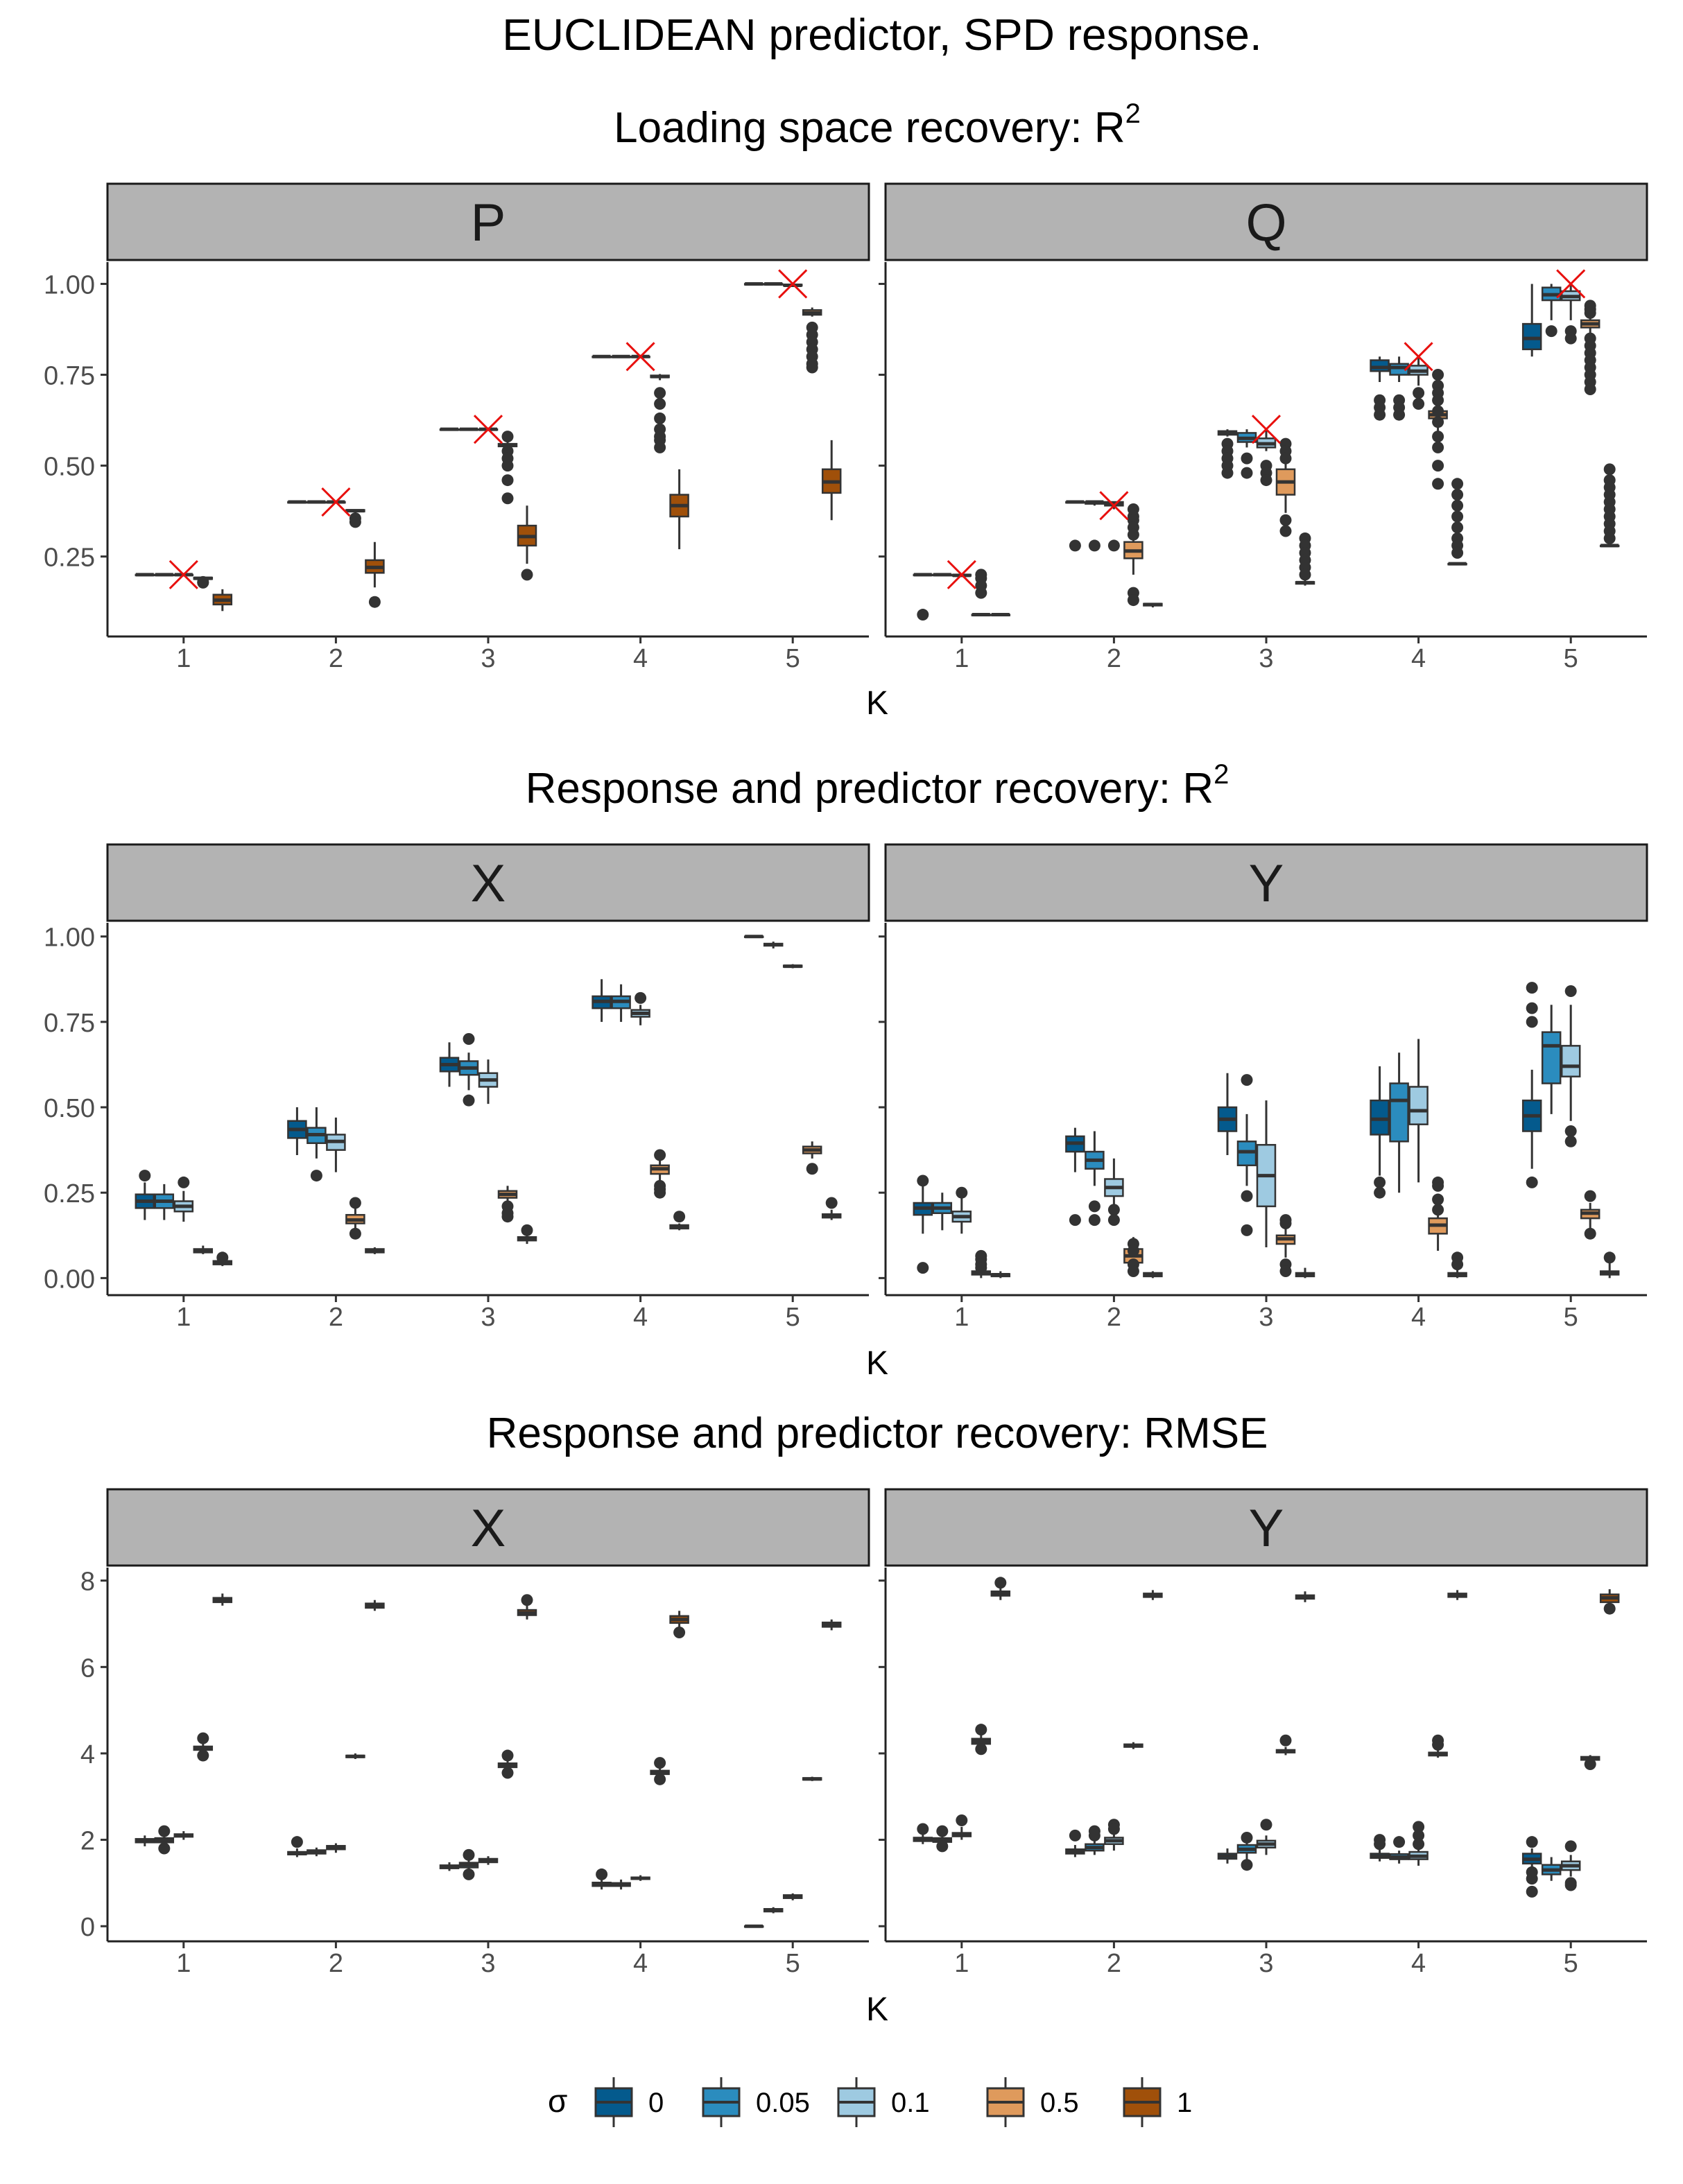  I want to click on x-axis-label: K, so click(877, 1363).